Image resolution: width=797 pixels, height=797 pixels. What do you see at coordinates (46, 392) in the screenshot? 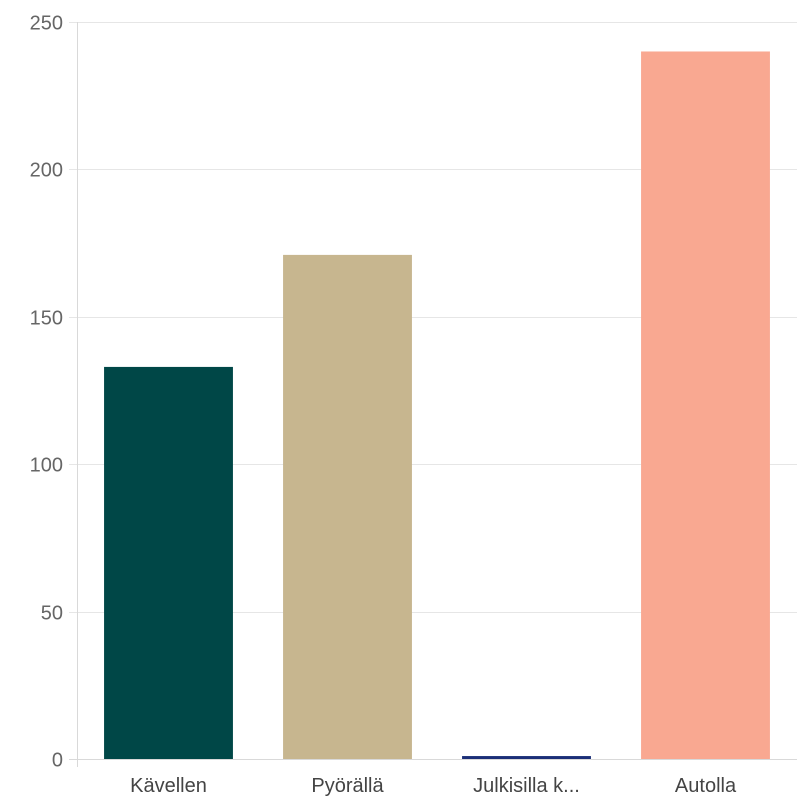
I see `y-axis-ticks: 0 50 100 150 200 250` at bounding box center [46, 392].